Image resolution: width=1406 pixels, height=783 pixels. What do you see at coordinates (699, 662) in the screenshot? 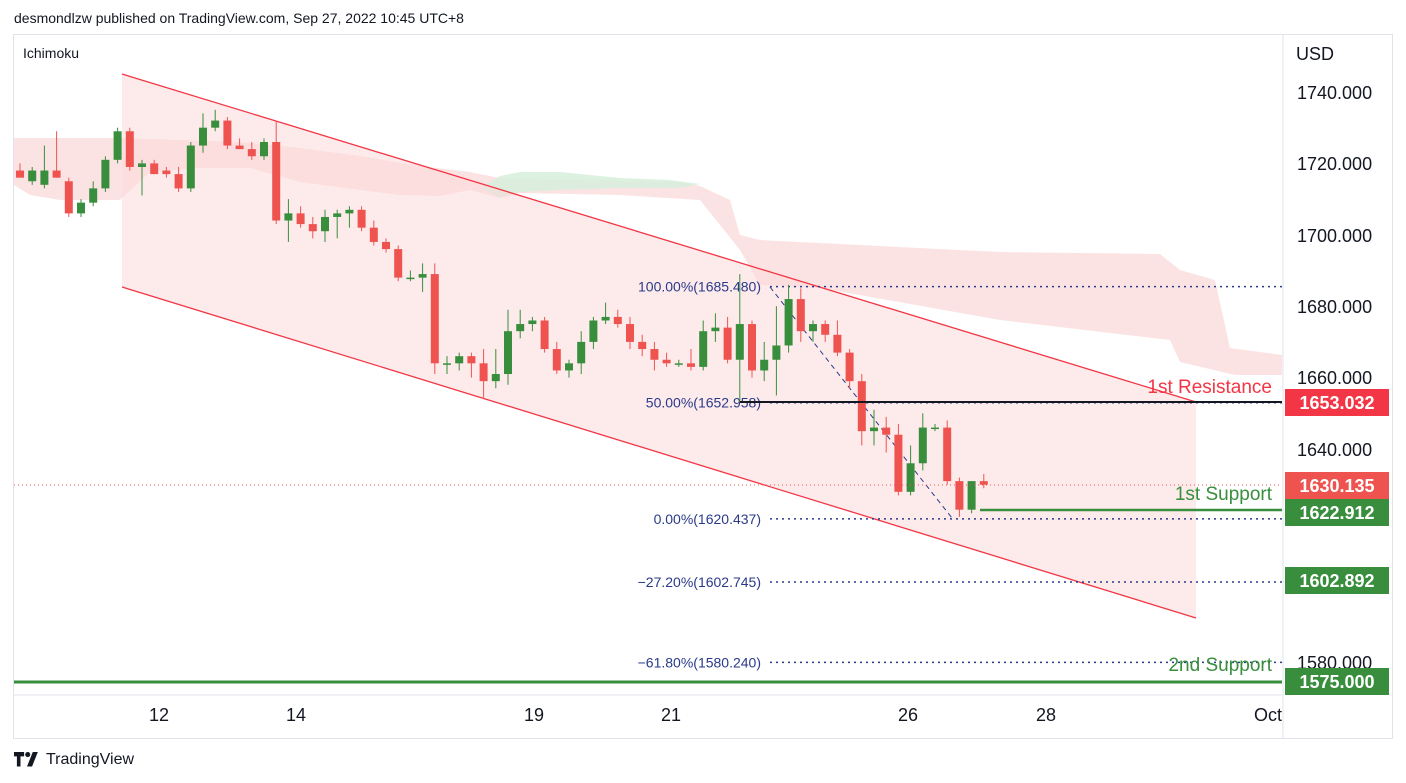
I see `fib-level-label: −61.80%(1580.240)` at bounding box center [699, 662].